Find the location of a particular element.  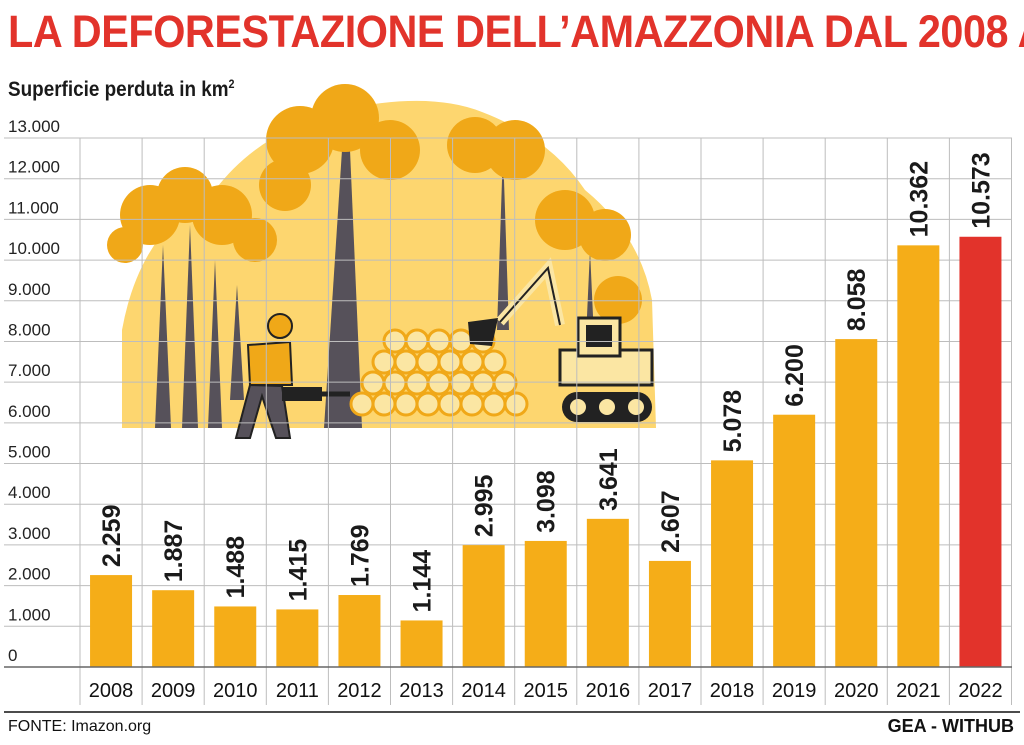

y-tick-label: 7.000 is located at coordinates (29, 370).